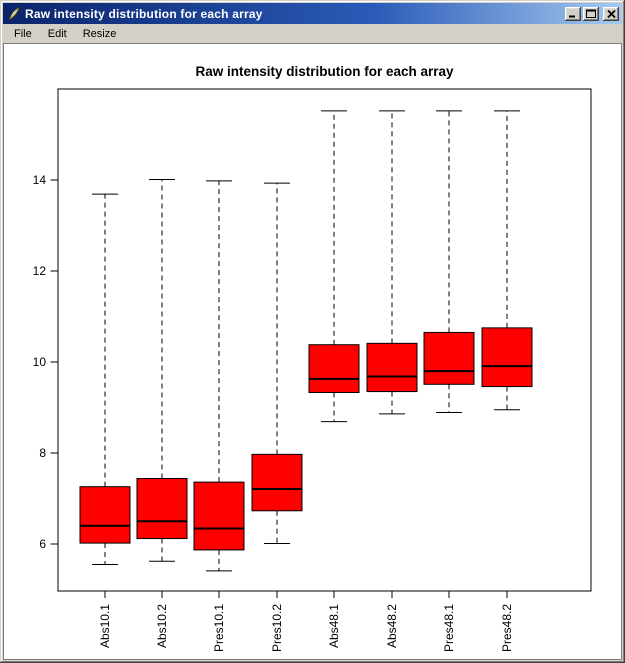 The height and width of the screenshot is (663, 625). I want to click on y-tick-label: 14, so click(40, 180).